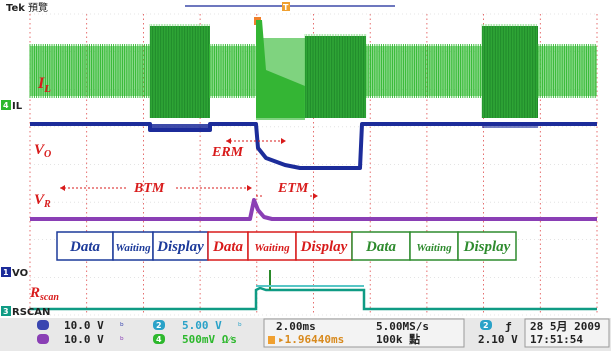 The height and width of the screenshot is (351, 611). I want to click on ch1-scale: 10.0 V, so click(84, 325).